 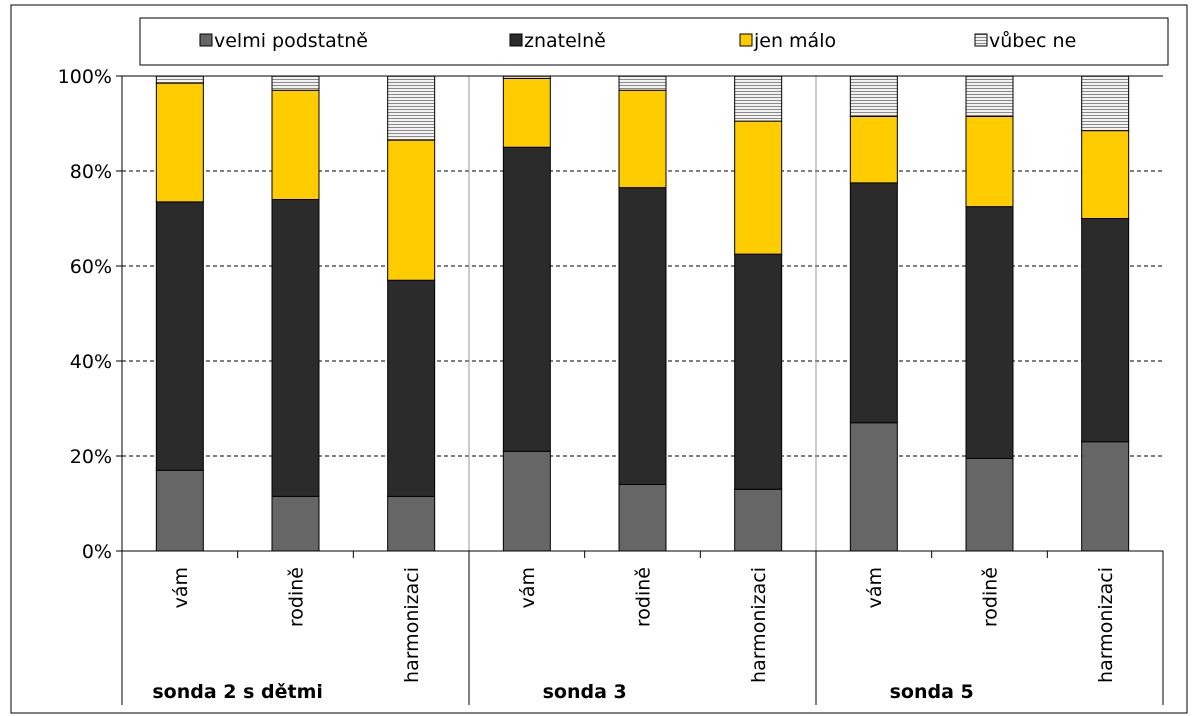 What do you see at coordinates (91, 457) in the screenshot?
I see `y-tick-label: 20%` at bounding box center [91, 457].